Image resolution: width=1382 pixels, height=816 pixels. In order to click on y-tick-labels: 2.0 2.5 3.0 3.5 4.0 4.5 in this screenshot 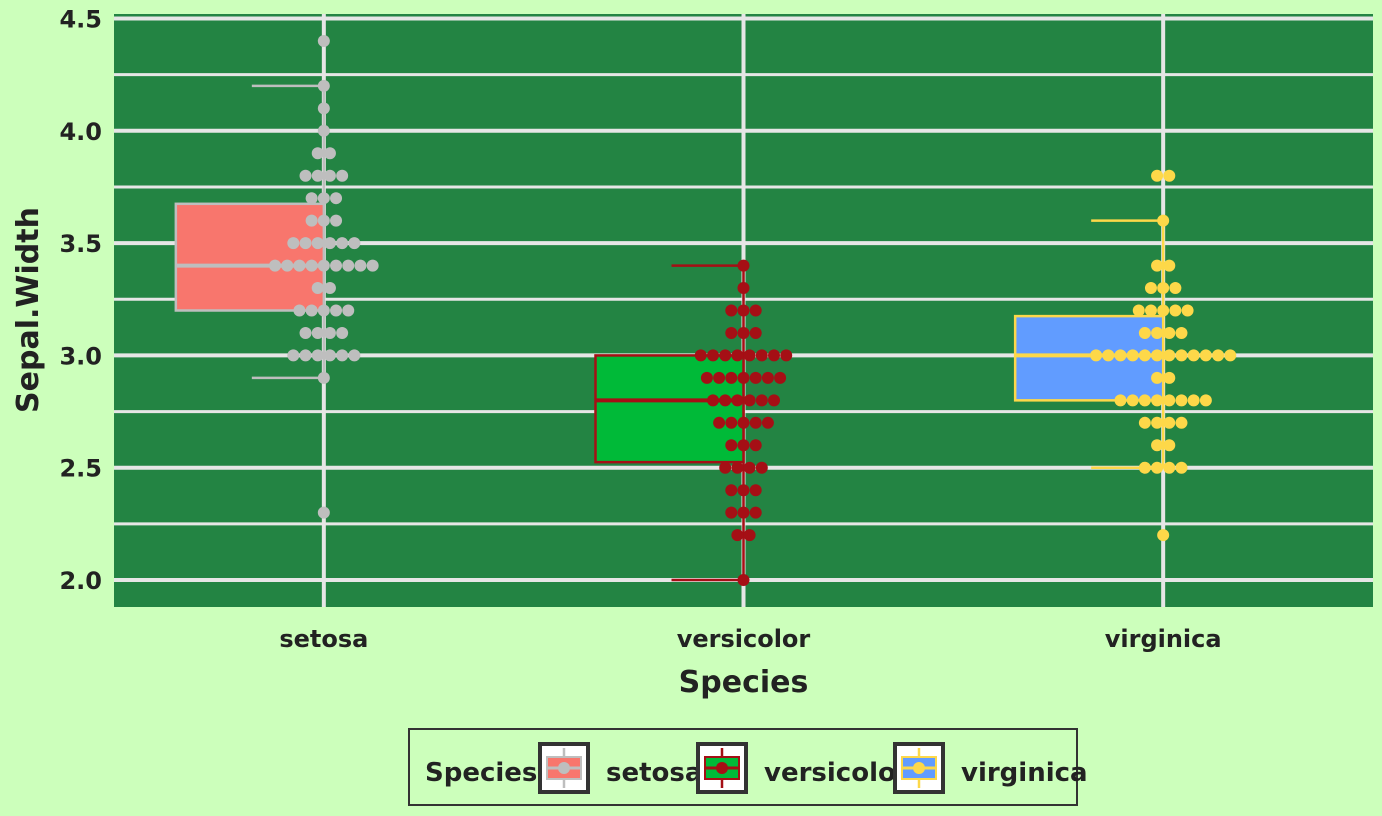, I will do `click(80, 300)`.